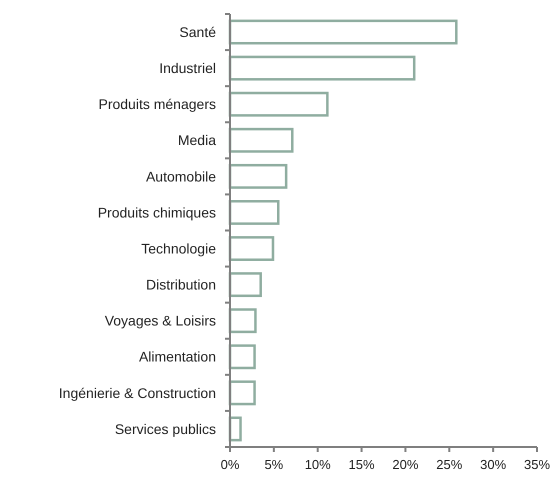 This screenshot has width=553, height=477. I want to click on y-tick-label: Services publics, so click(165, 428).